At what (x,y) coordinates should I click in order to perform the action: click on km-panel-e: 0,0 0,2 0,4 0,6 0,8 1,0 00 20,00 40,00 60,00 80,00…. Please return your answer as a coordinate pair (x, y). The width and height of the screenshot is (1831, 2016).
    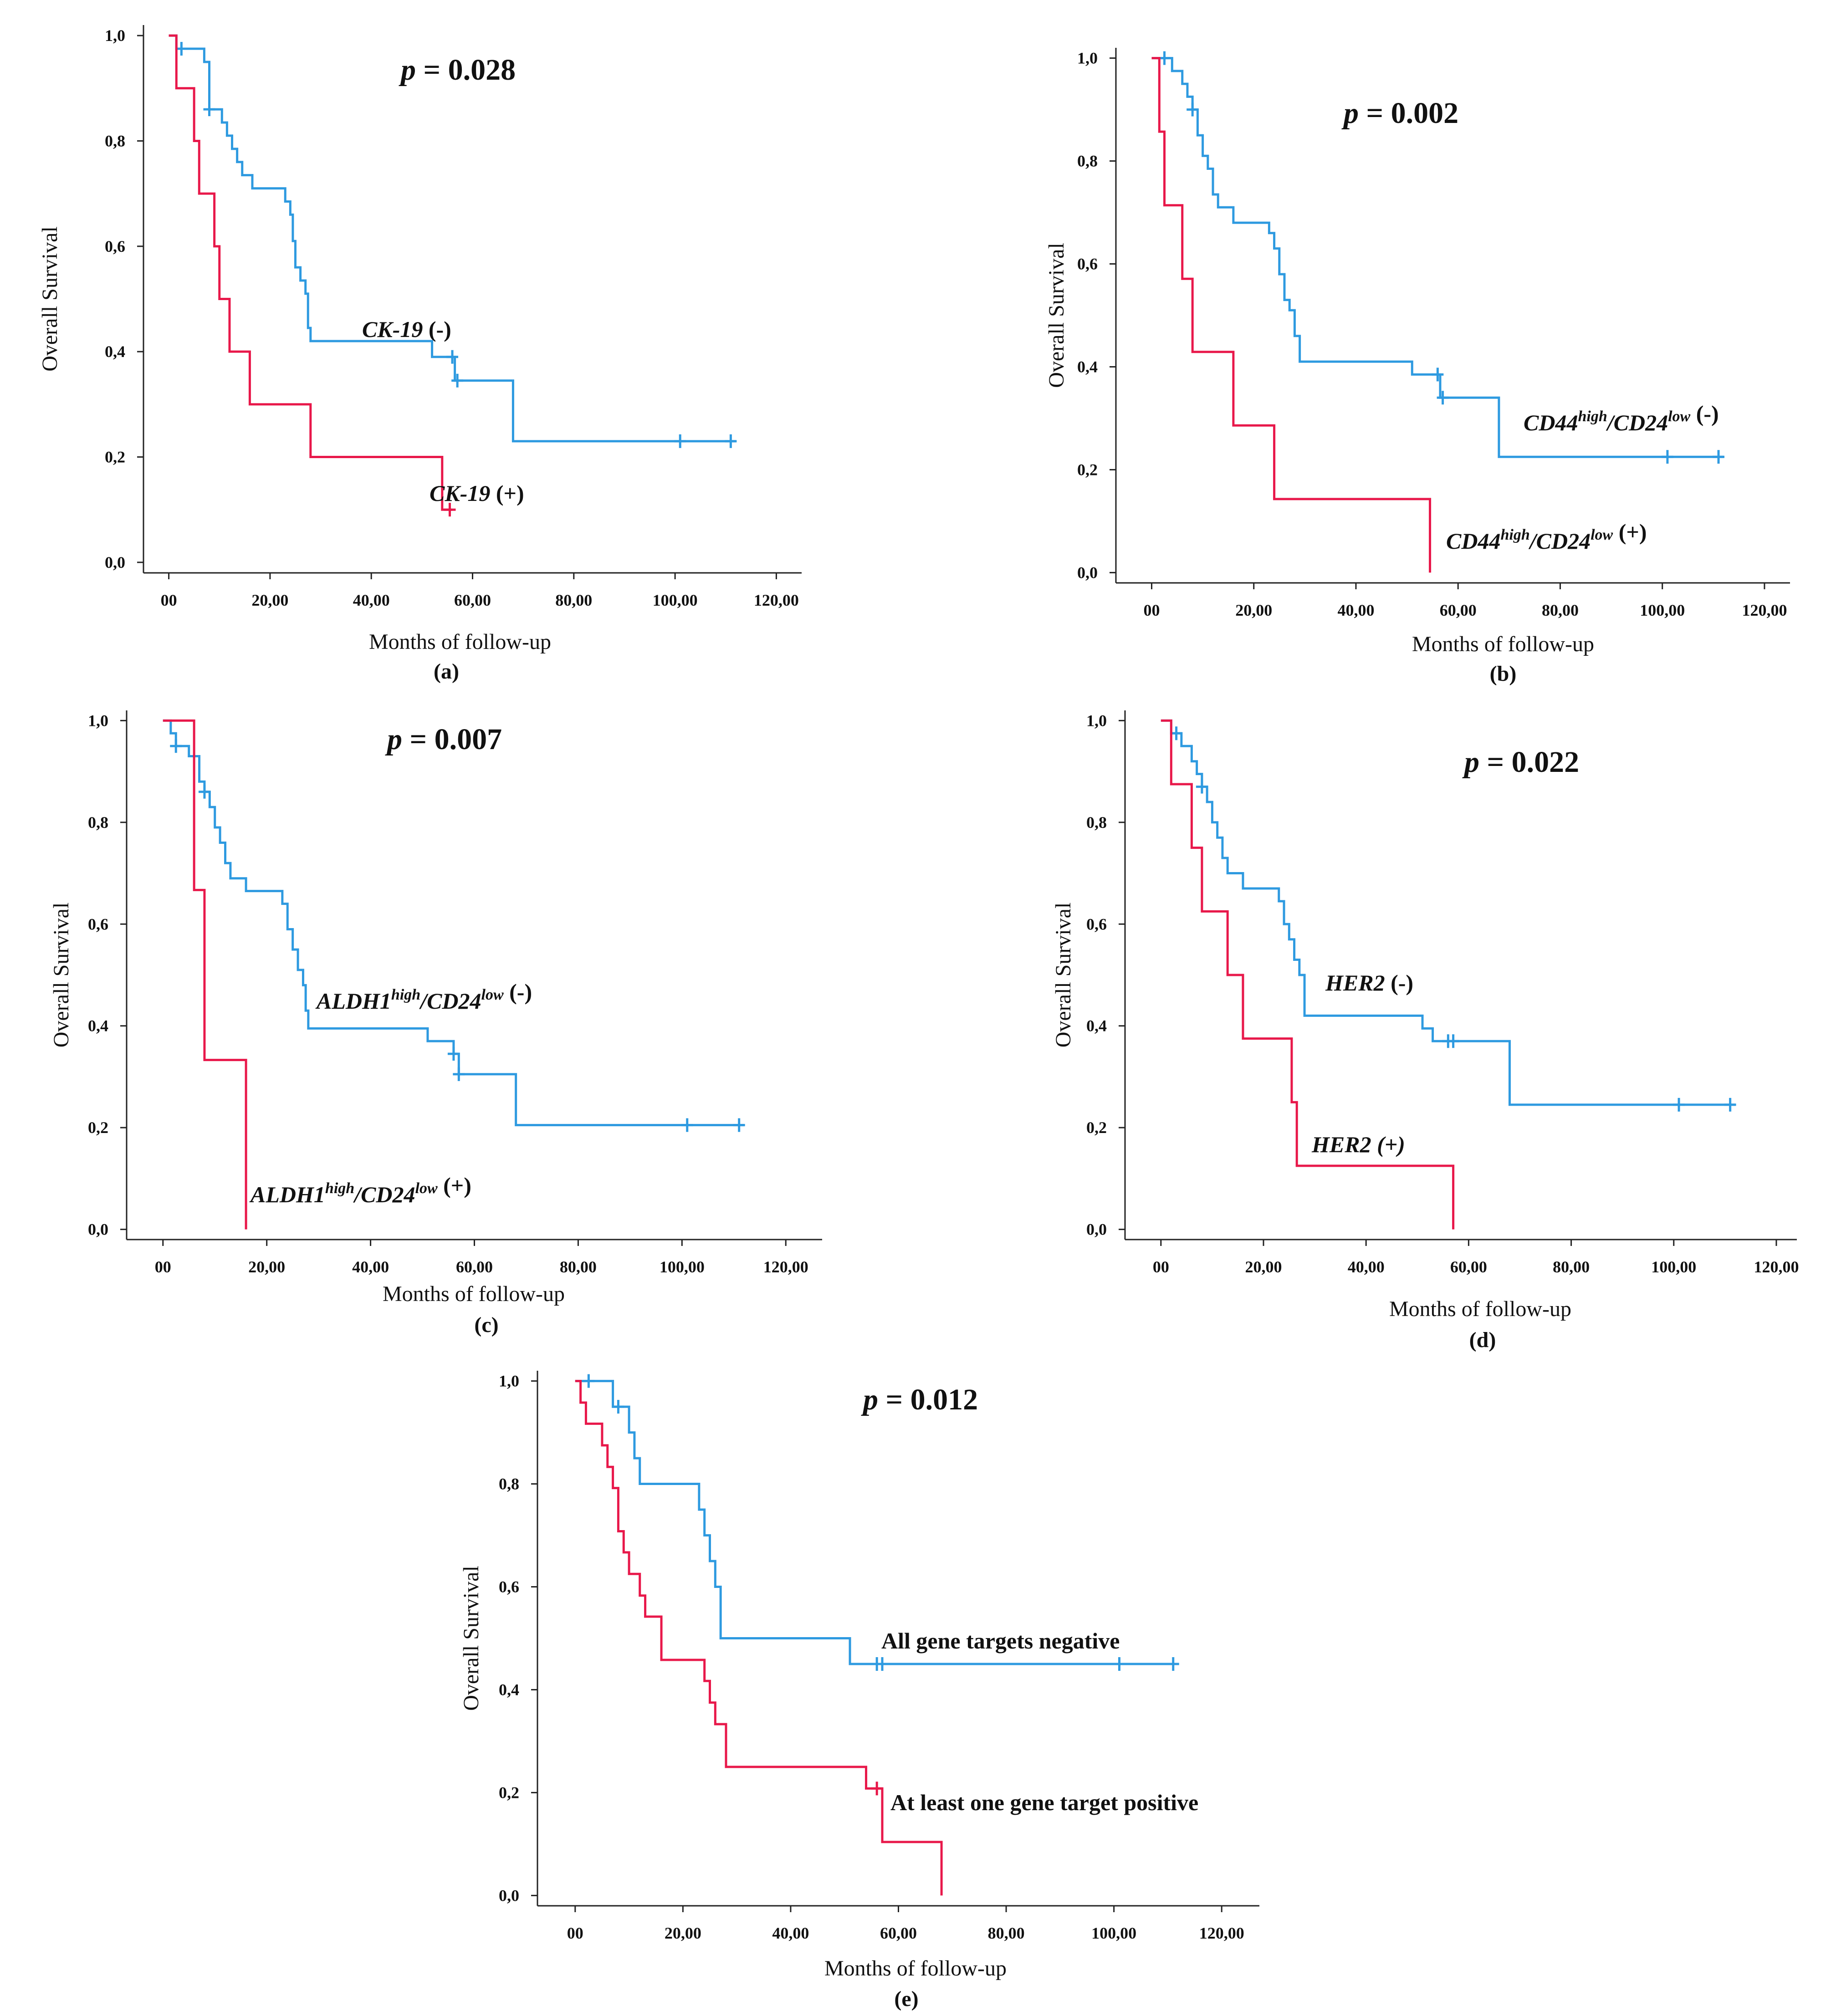
    Looking at the image, I should click on (859, 1691).